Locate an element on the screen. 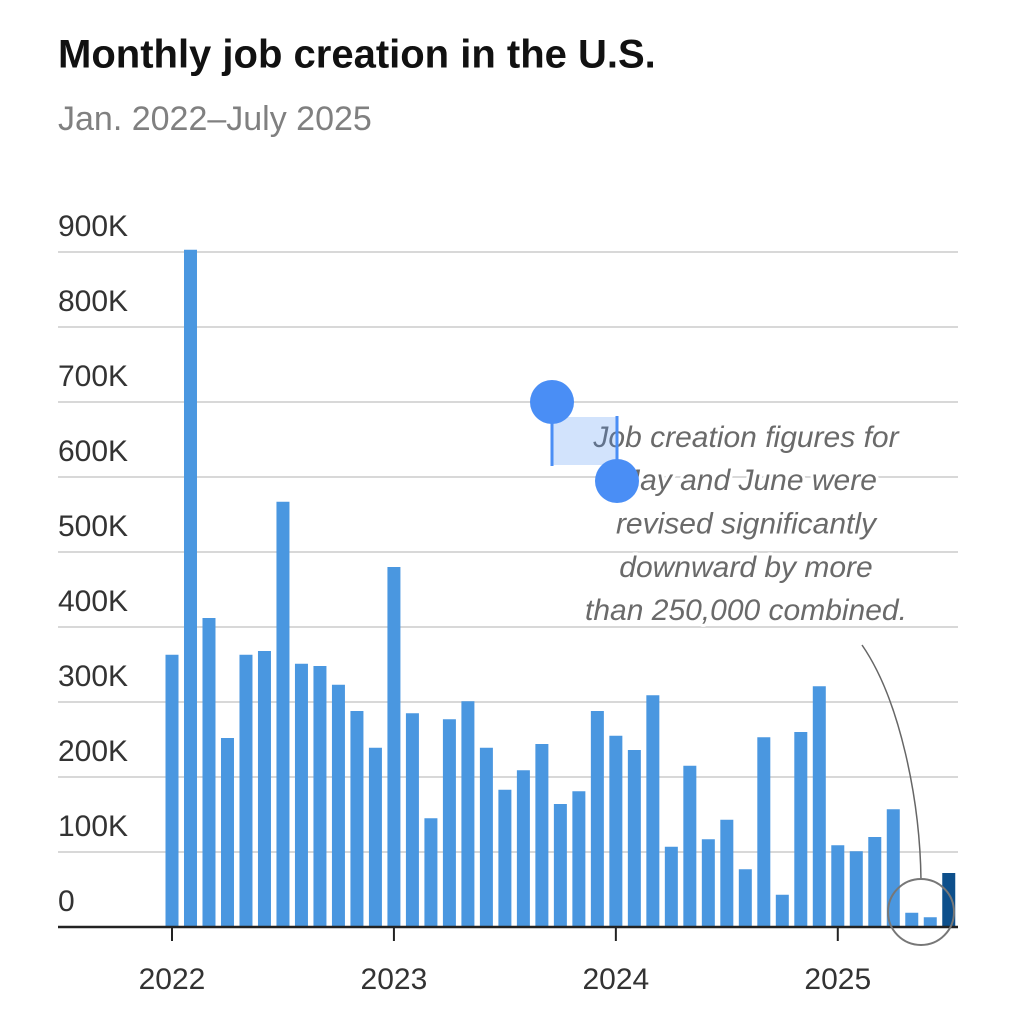 This screenshot has height=1024, width=1015. y-tick-label: 200K is located at coordinates (93, 751).